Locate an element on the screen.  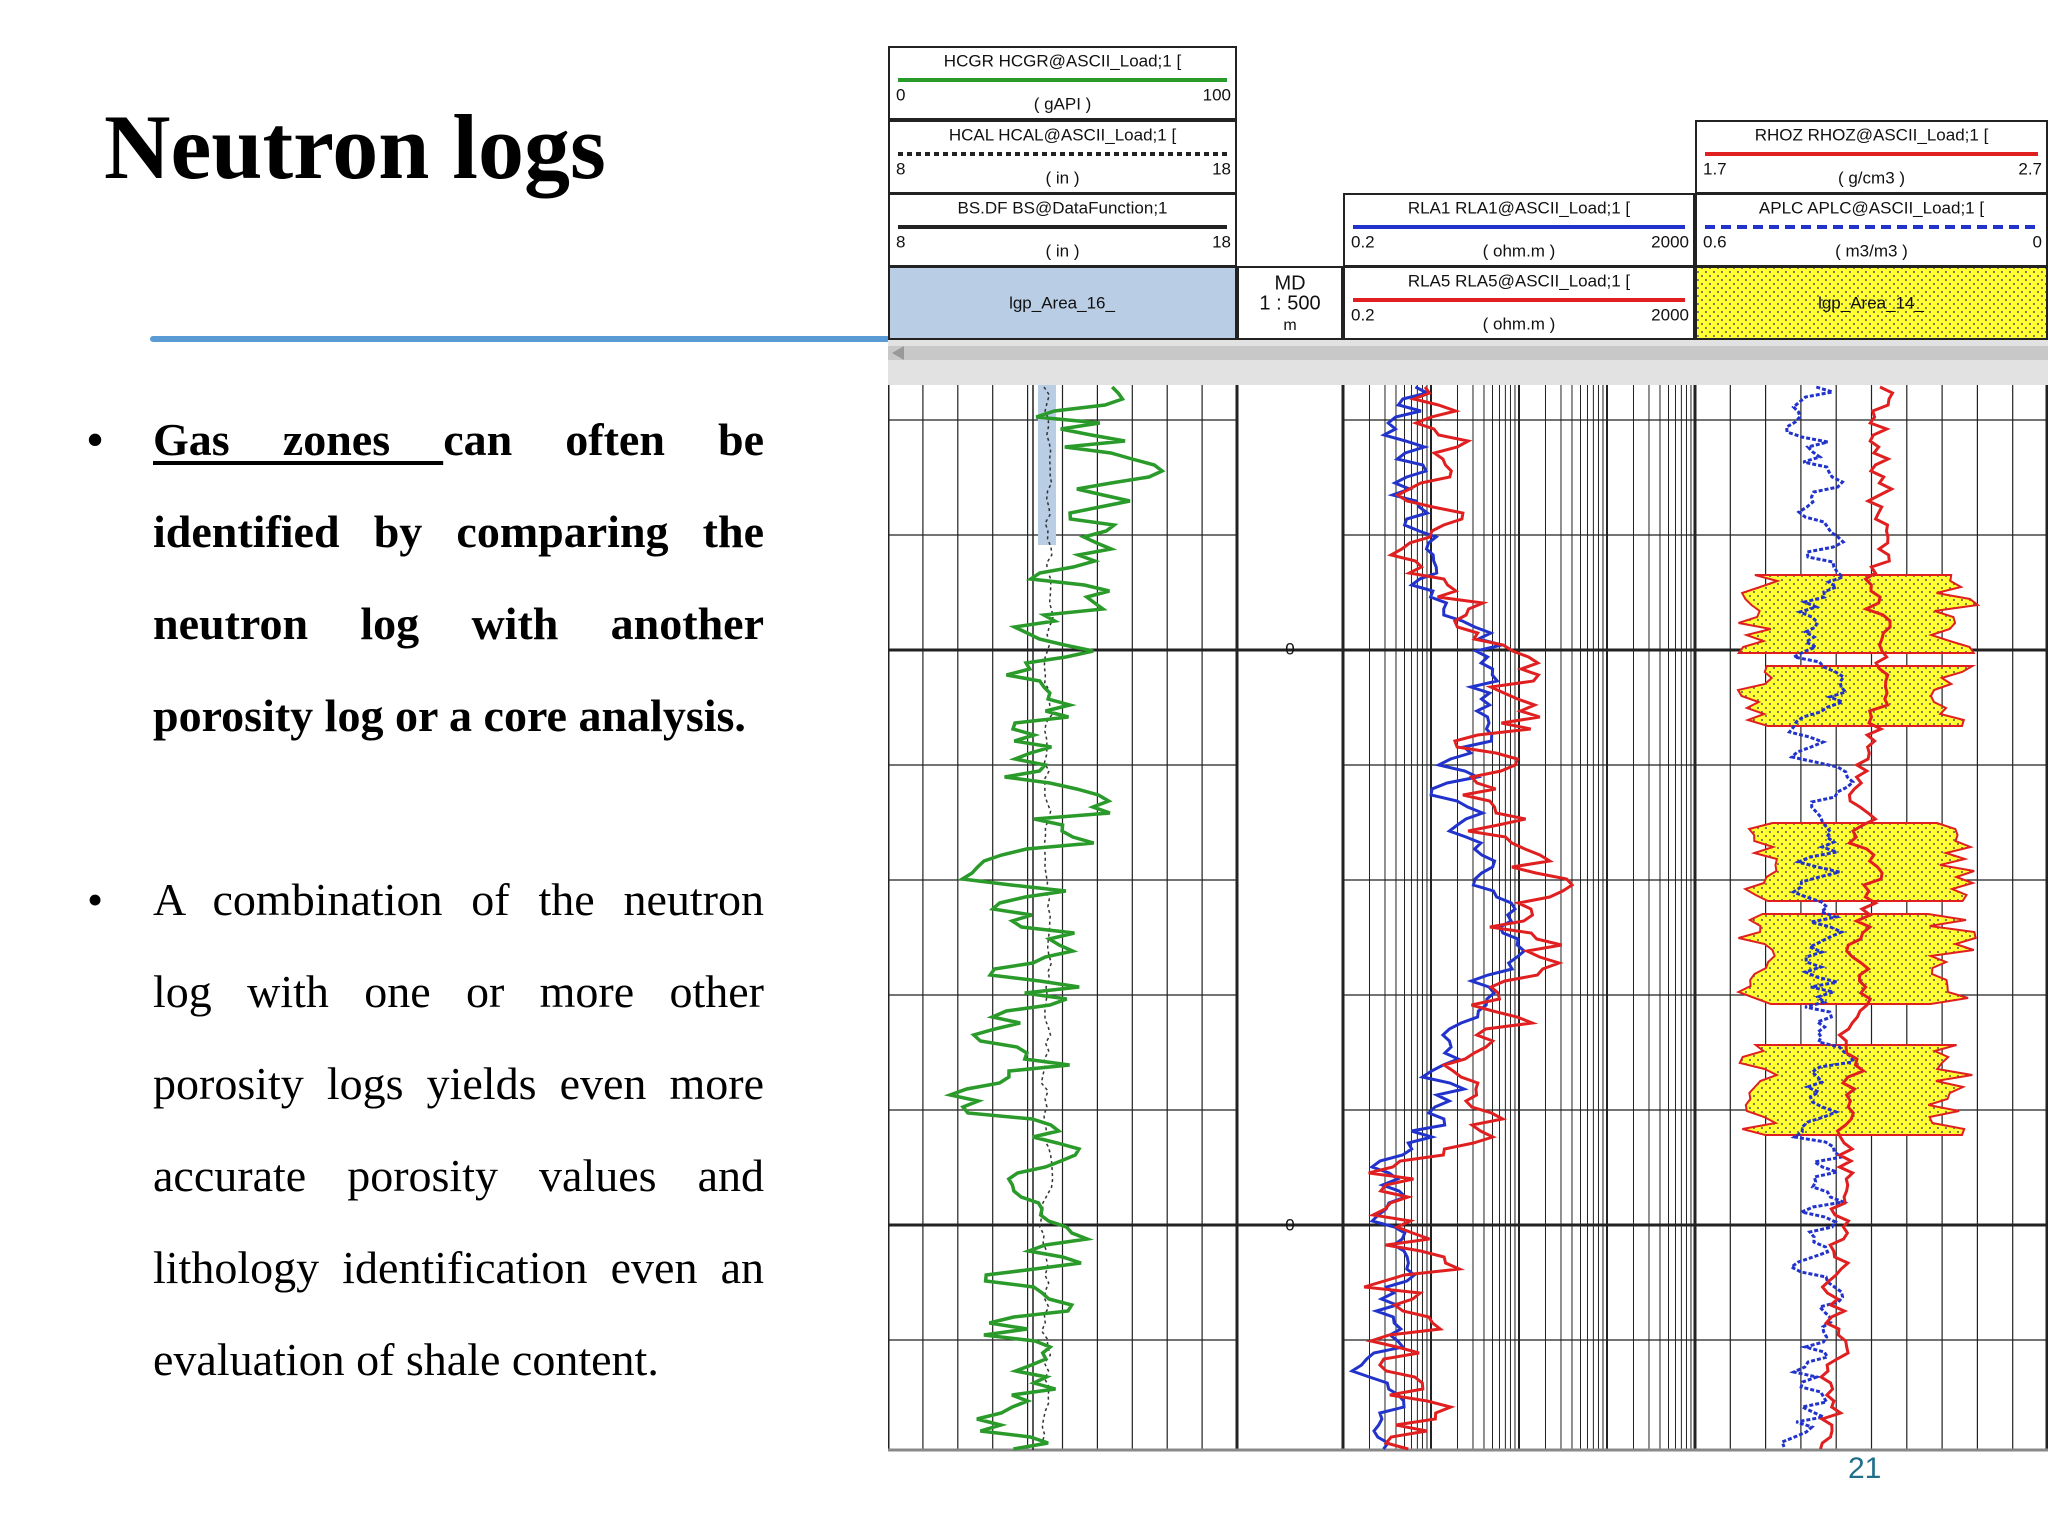
page-number: 21 is located at coordinates (1865, 1468).